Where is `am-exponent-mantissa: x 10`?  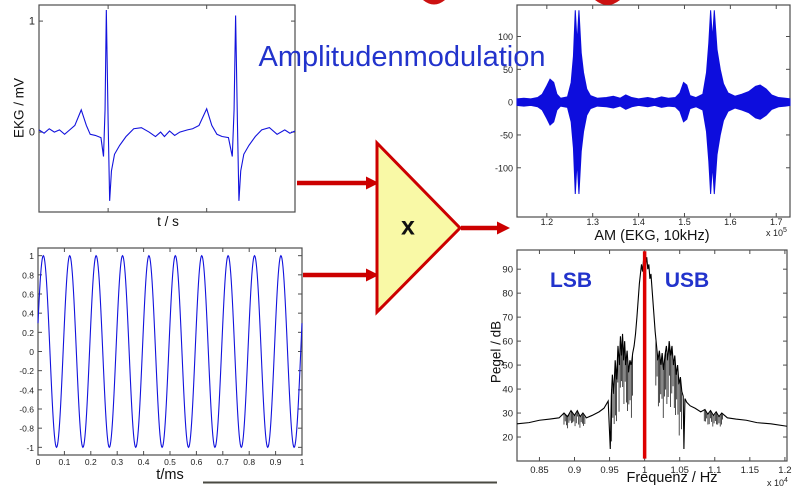 am-exponent-mantissa: x 10 is located at coordinates (775, 233).